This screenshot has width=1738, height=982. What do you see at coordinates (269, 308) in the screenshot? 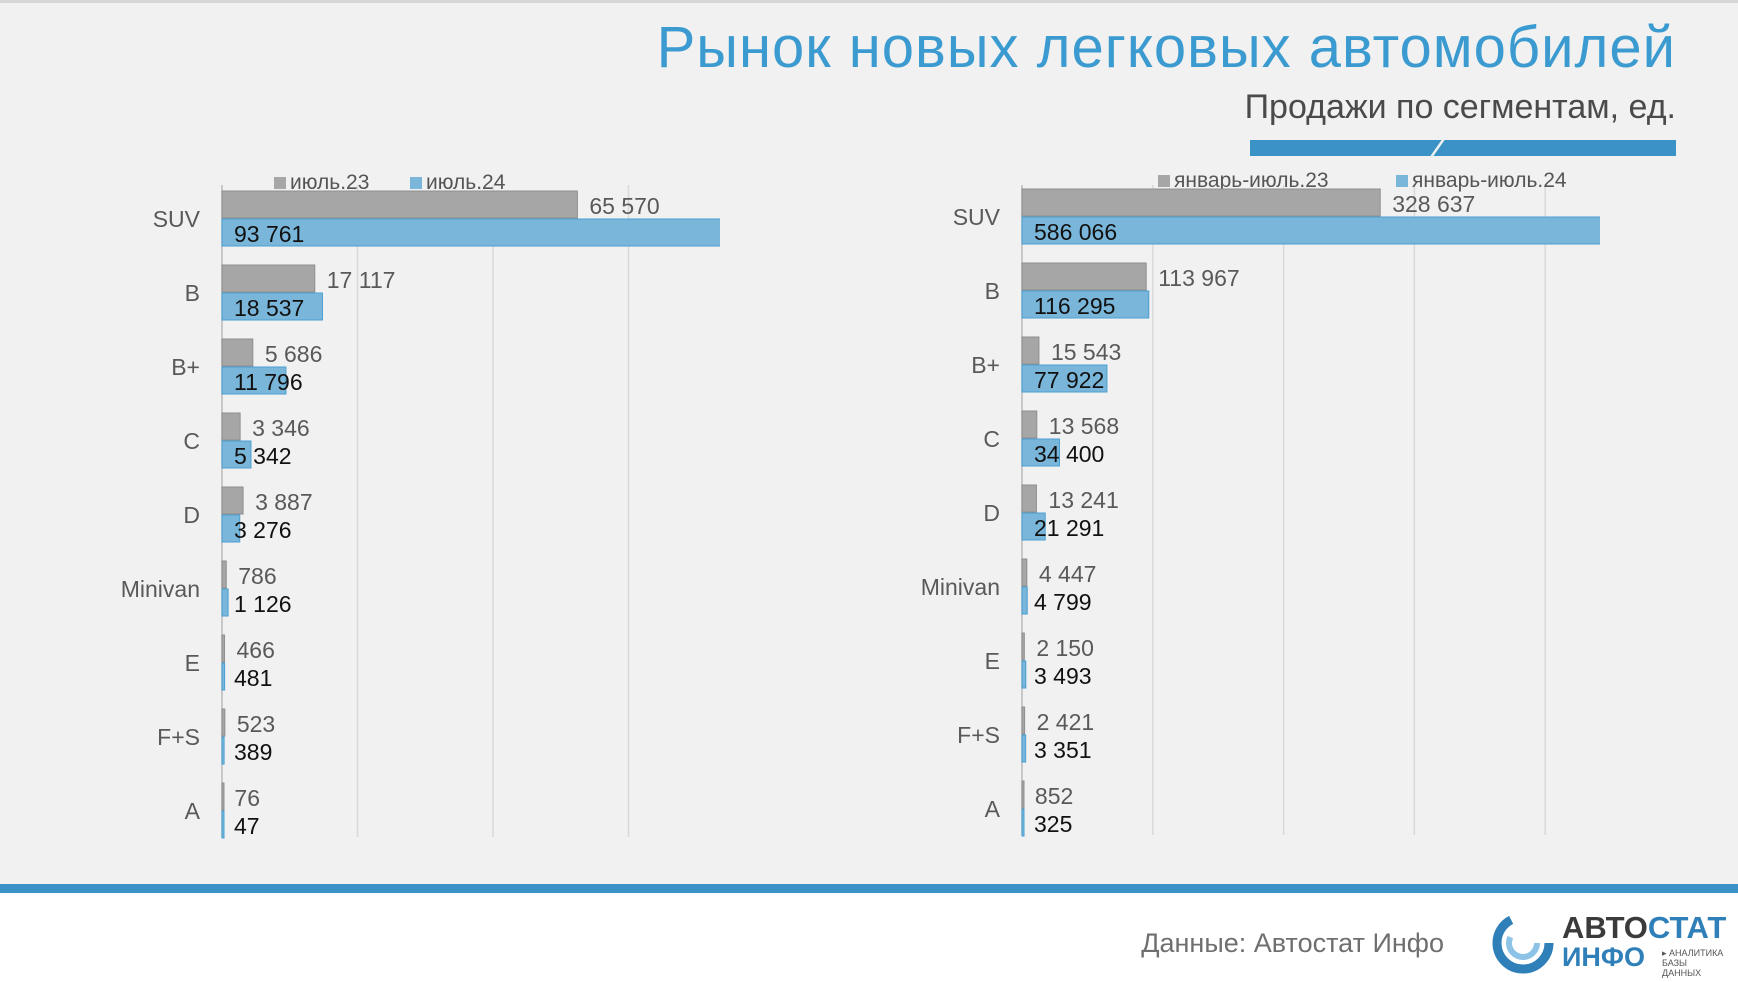
I see `data-label: 18 537` at bounding box center [269, 308].